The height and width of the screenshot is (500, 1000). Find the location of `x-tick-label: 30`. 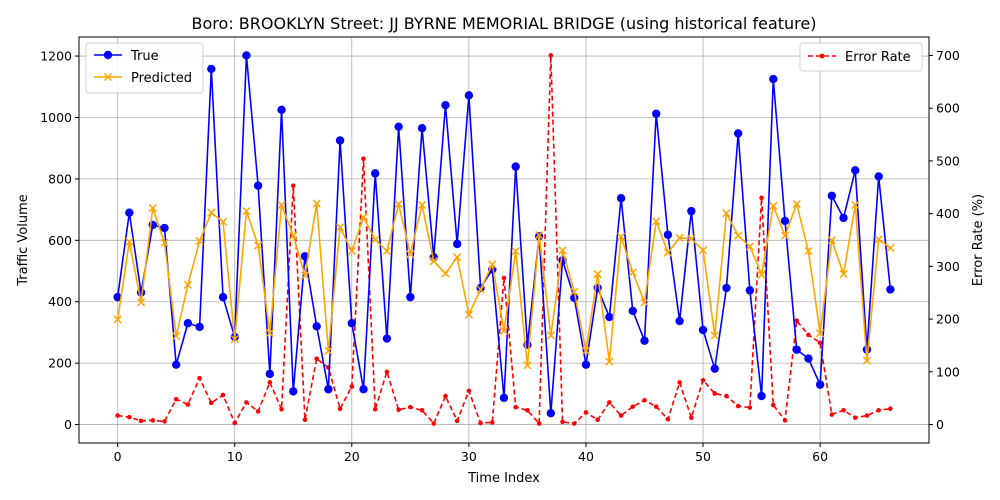

x-tick-label: 30 is located at coordinates (469, 456).